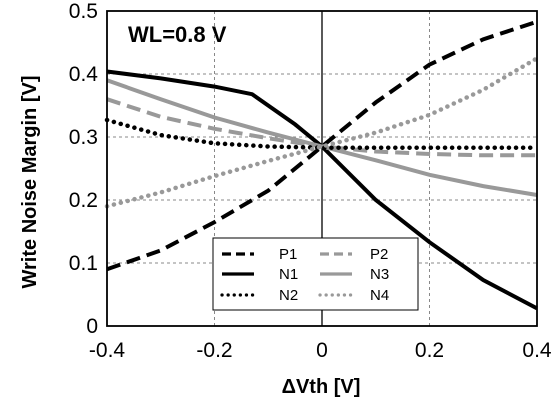  I want to click on x-tick-labels: -0.4 -0.2 0 0.2 0.4, so click(320, 350).